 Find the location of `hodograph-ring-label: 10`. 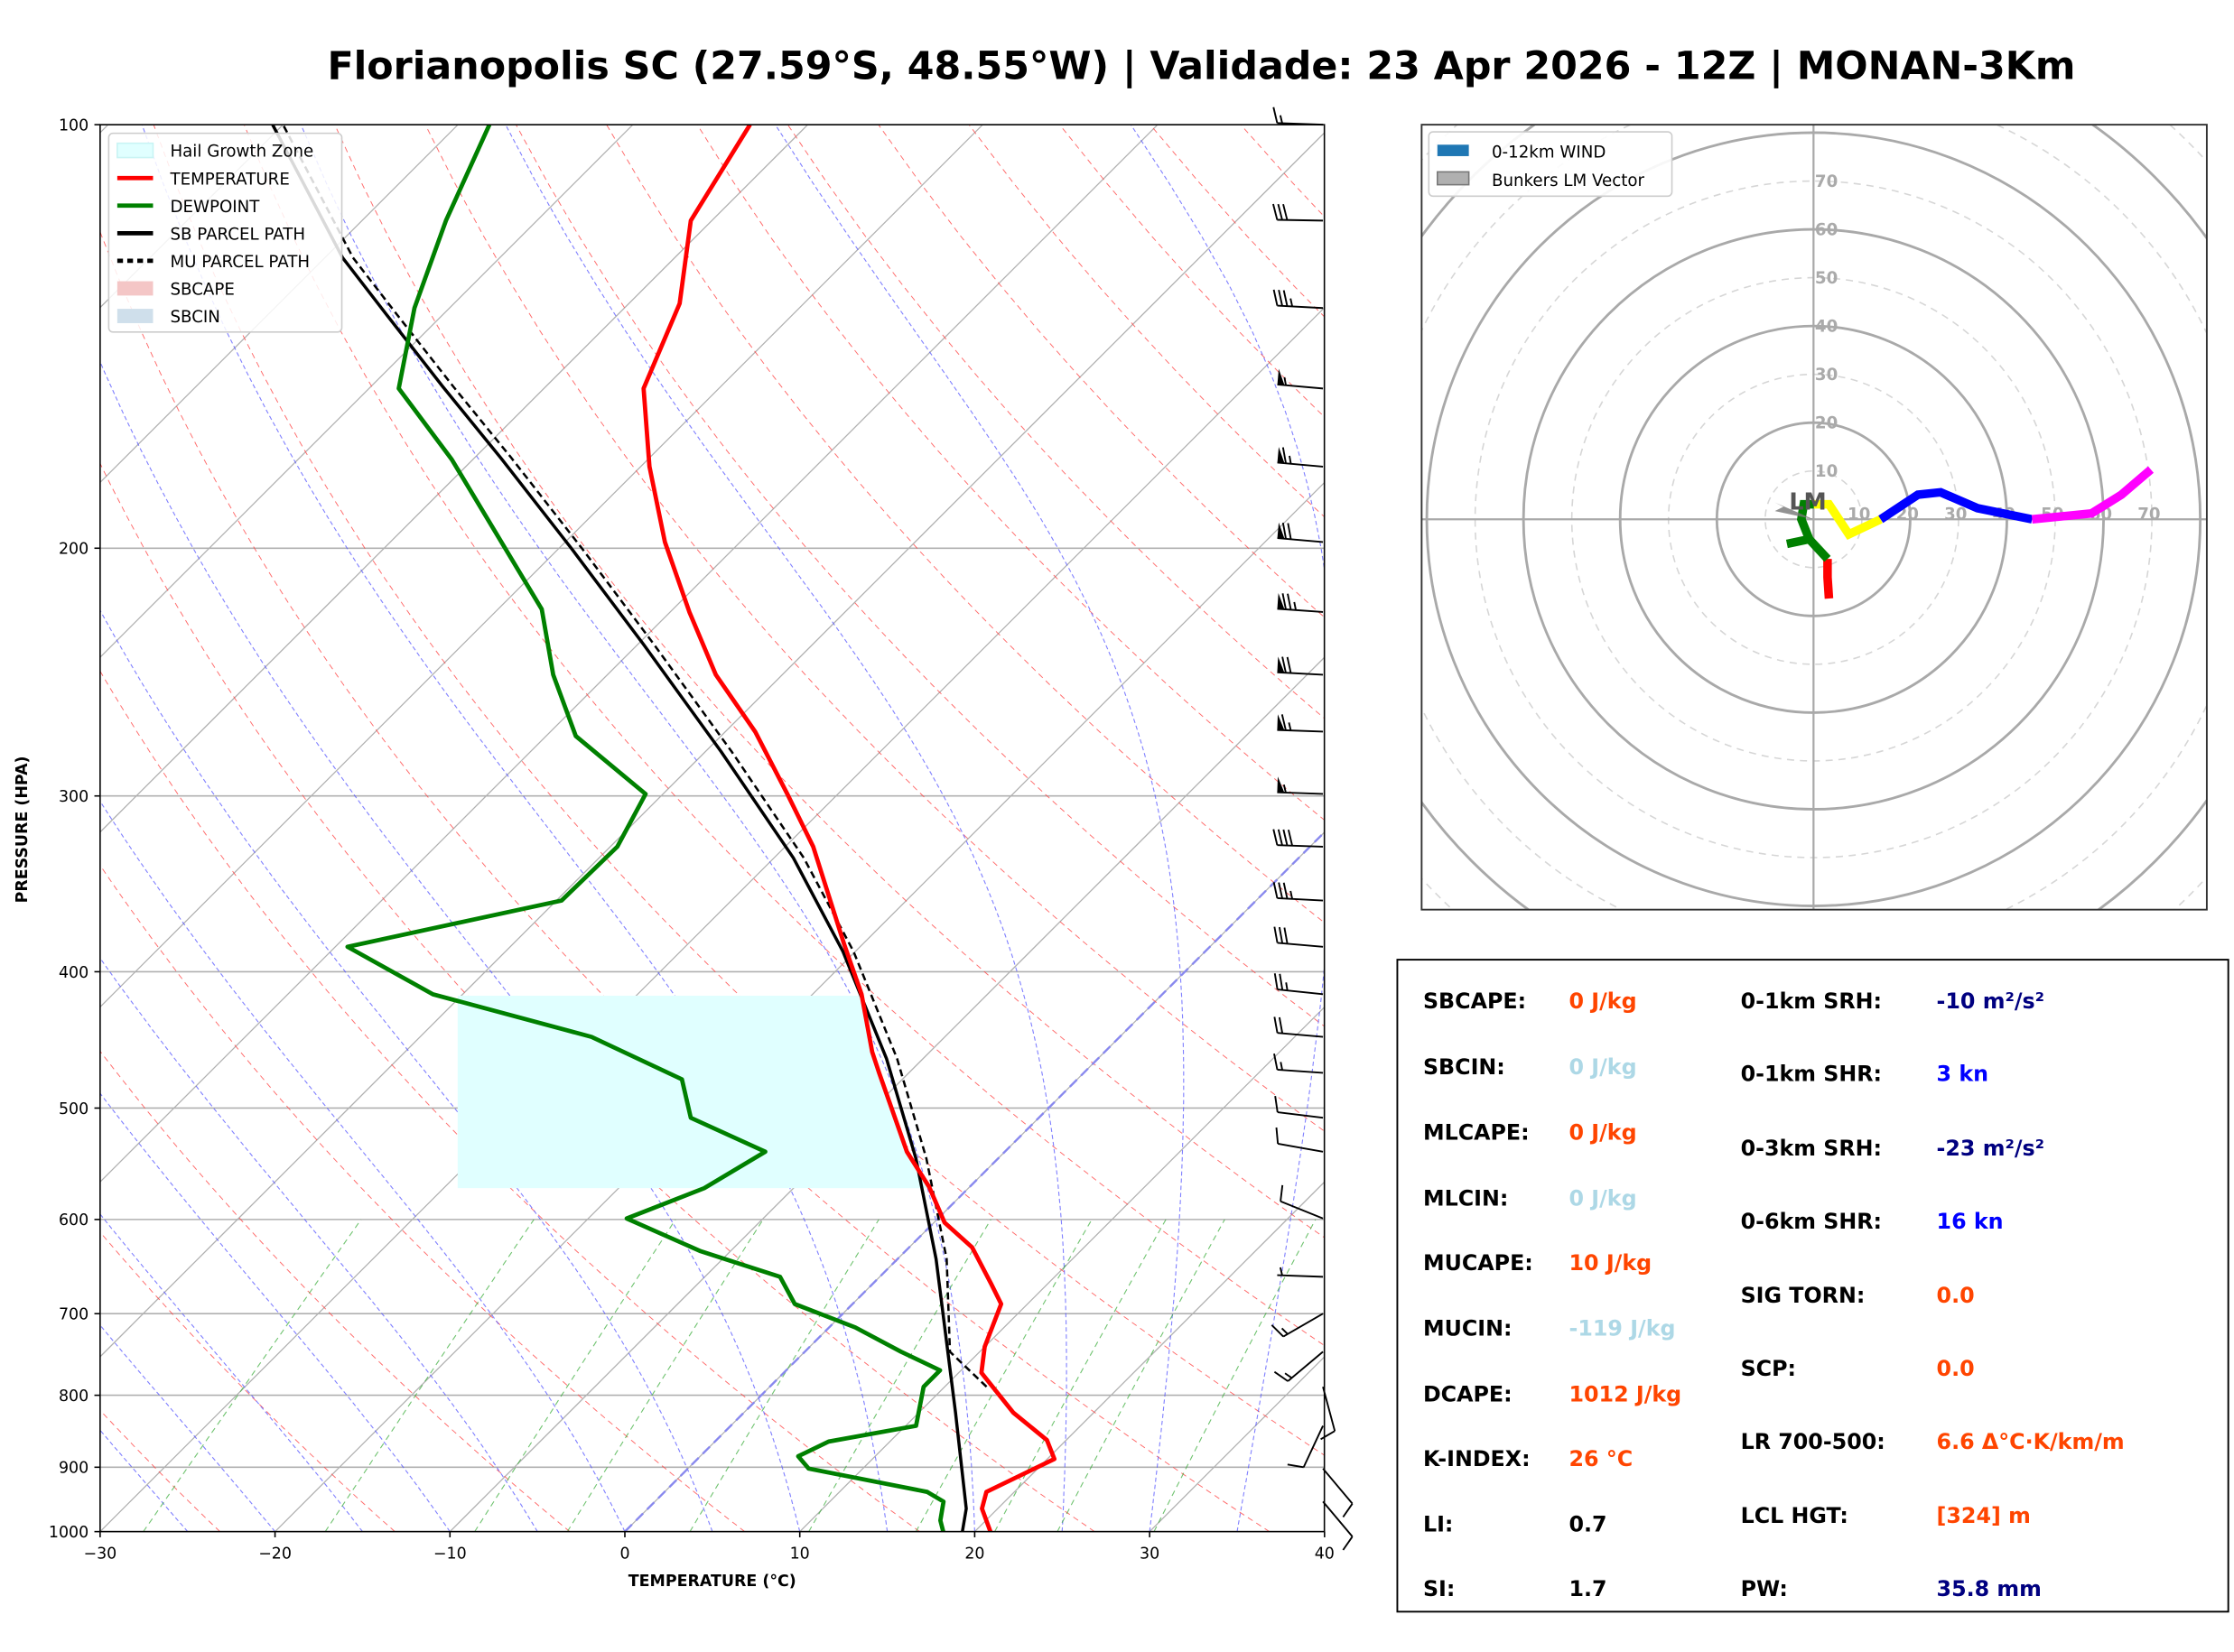

hodograph-ring-label: 10 is located at coordinates (1826, 471).